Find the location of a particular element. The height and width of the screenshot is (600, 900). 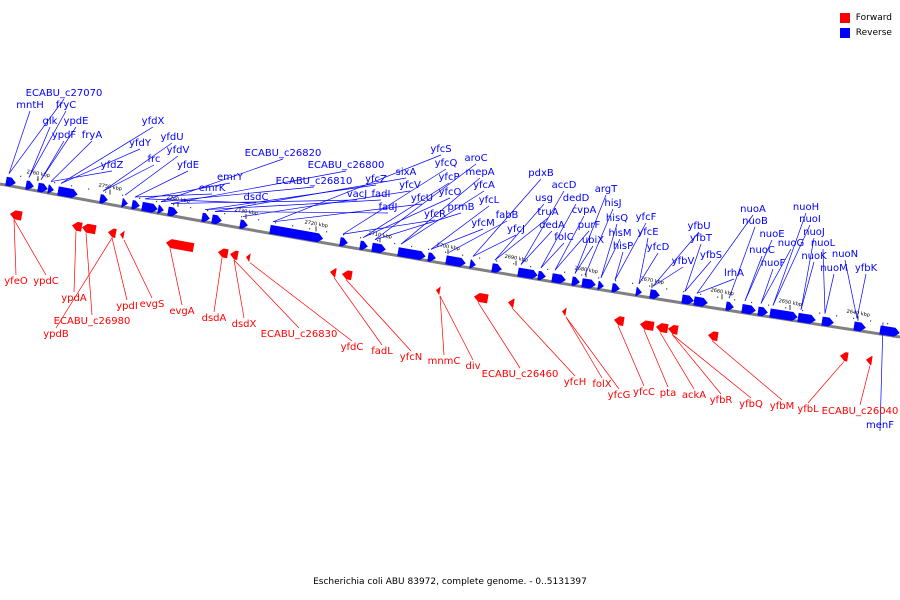

reverse-gene-label: yfbU is located at coordinates (698, 226).